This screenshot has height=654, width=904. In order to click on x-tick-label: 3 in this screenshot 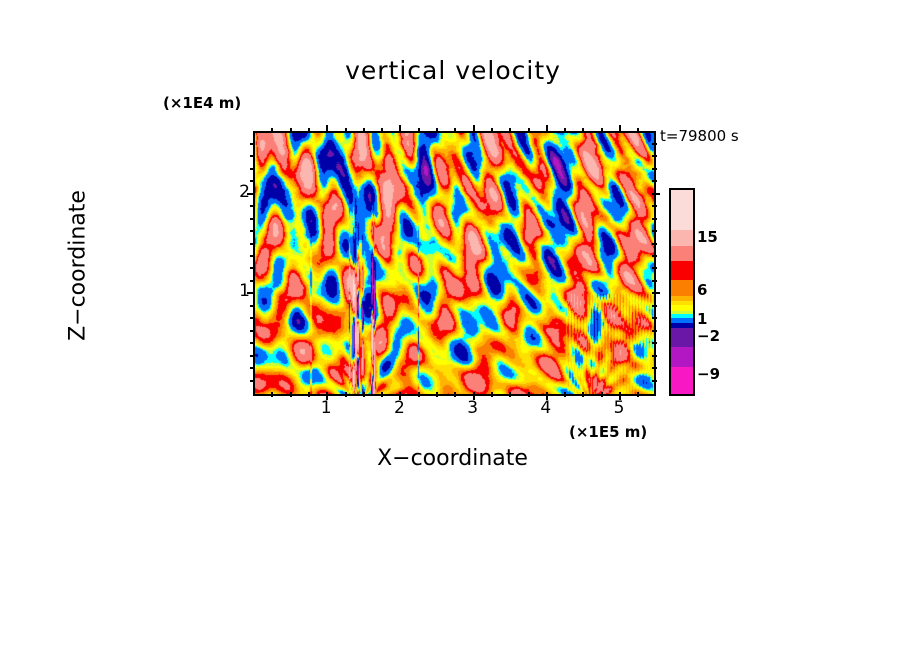, I will do `click(473, 408)`.